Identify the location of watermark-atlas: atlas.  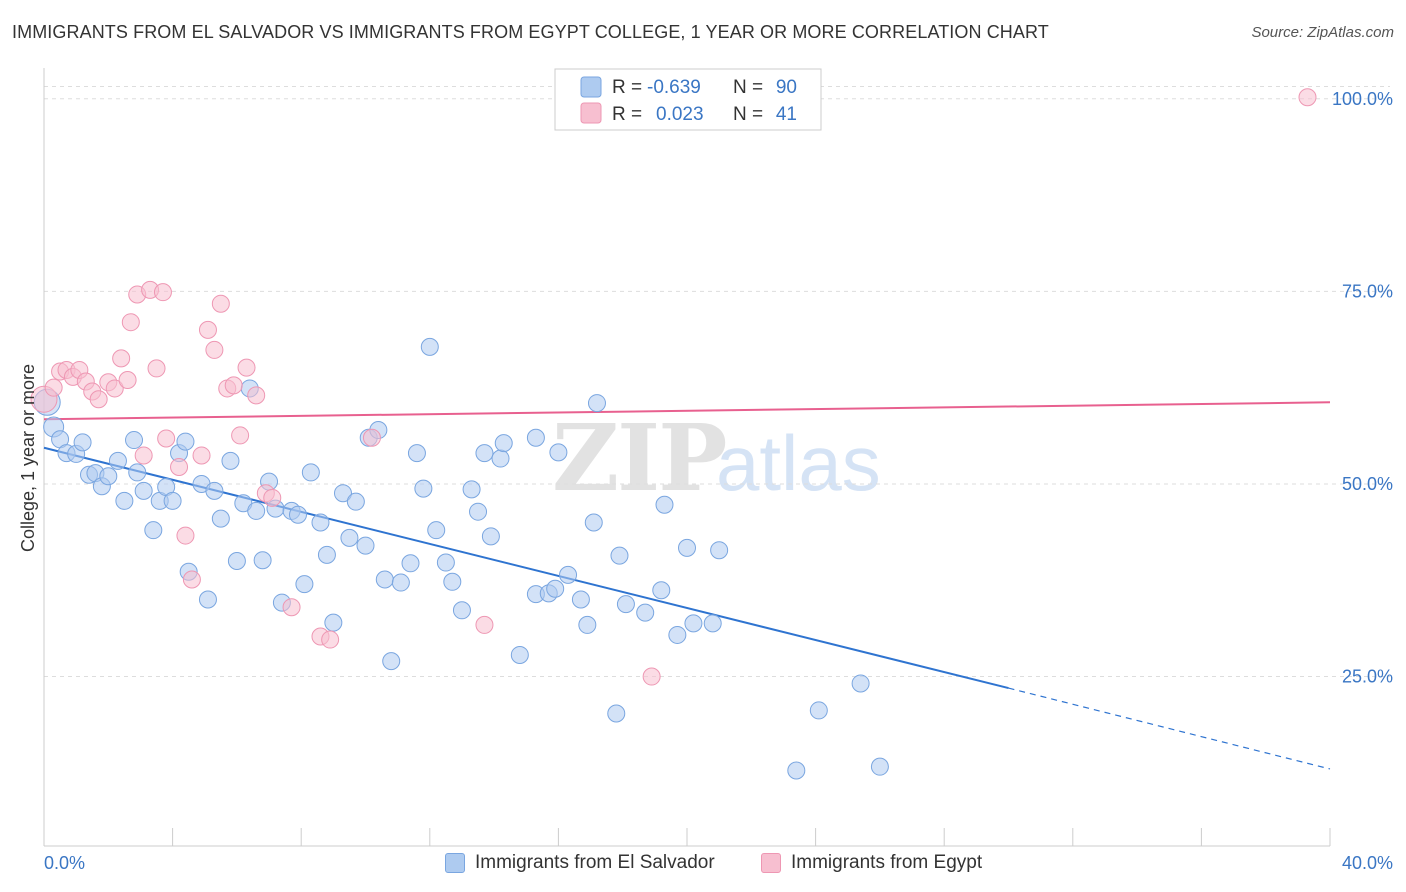
(798, 463).